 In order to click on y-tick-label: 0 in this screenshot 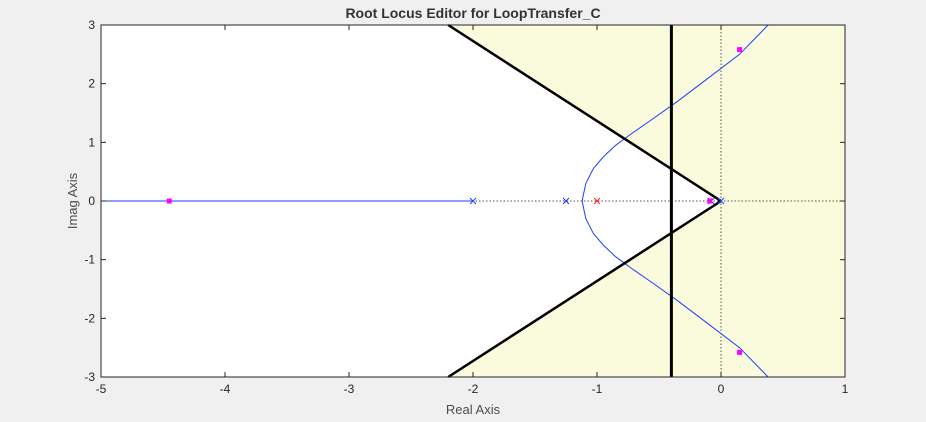, I will do `click(91, 201)`.